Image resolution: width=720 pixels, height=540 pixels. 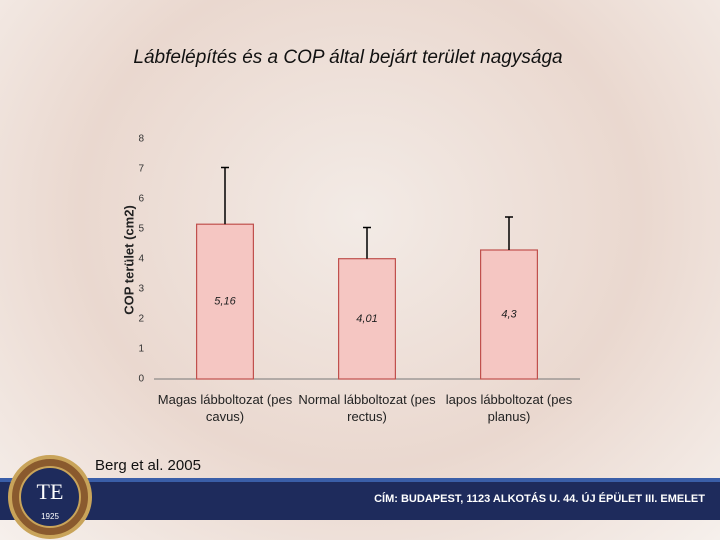 I want to click on bar, so click(x=509, y=314).